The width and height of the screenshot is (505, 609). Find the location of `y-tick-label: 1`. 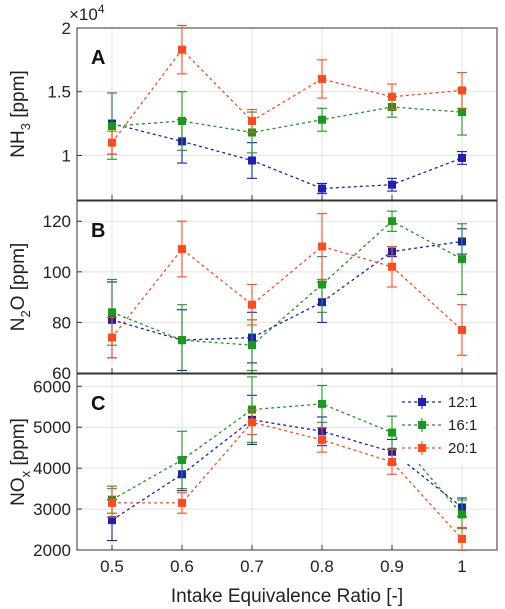

y-tick-label: 1 is located at coordinates (66, 155).